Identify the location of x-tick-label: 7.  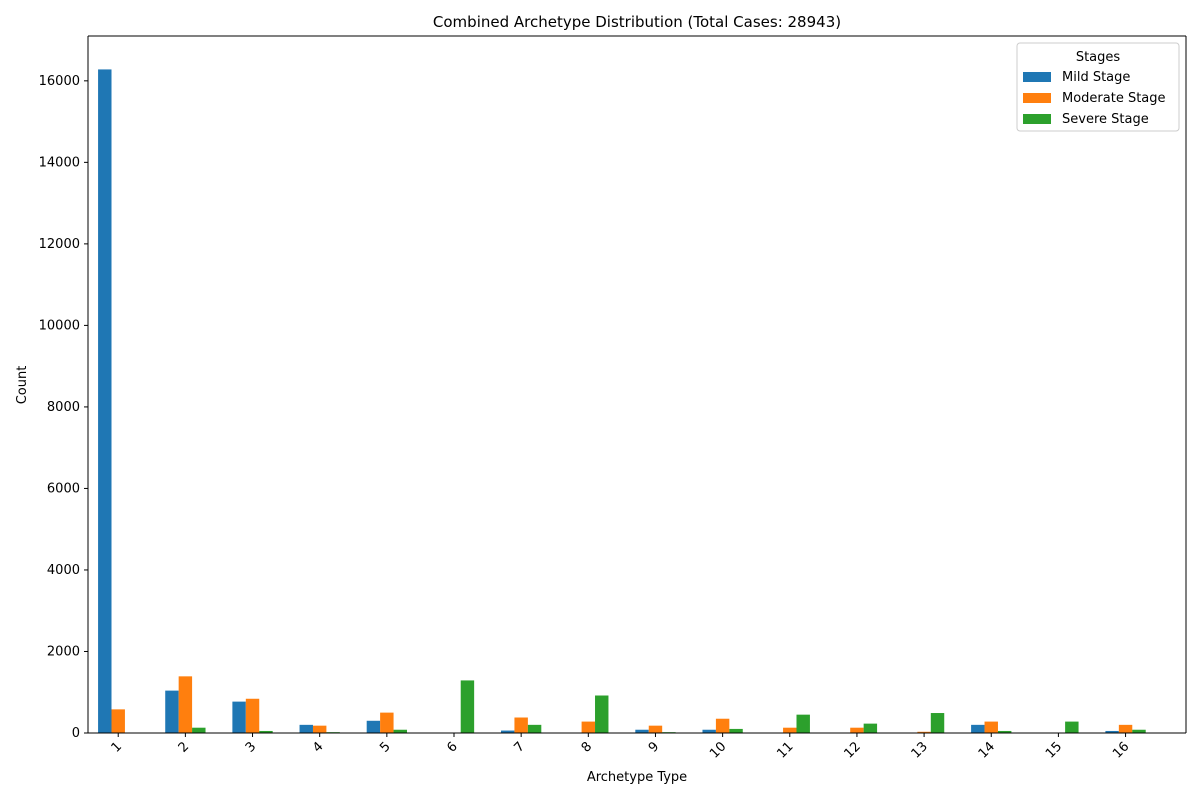
(520, 747).